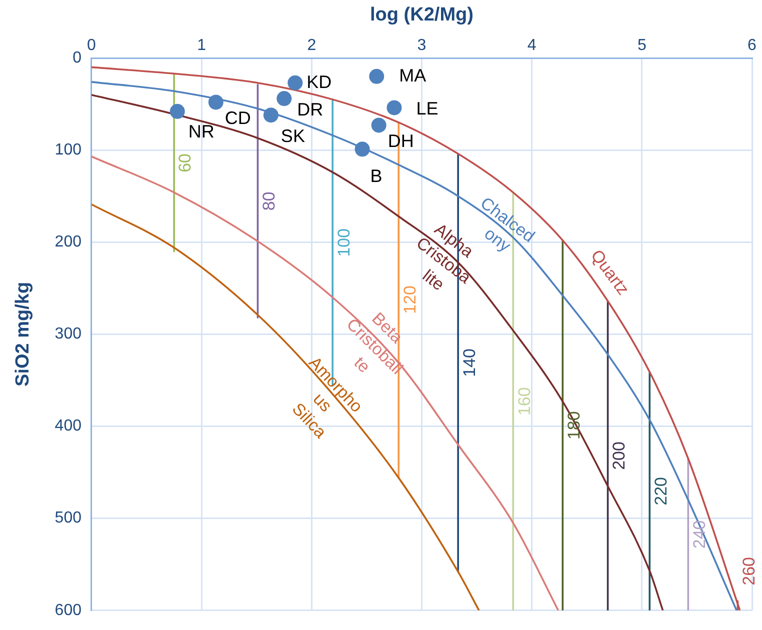 This screenshot has height=630, width=762. Describe the element at coordinates (531, 45) in the screenshot. I see `x-tick-label: 4` at that location.